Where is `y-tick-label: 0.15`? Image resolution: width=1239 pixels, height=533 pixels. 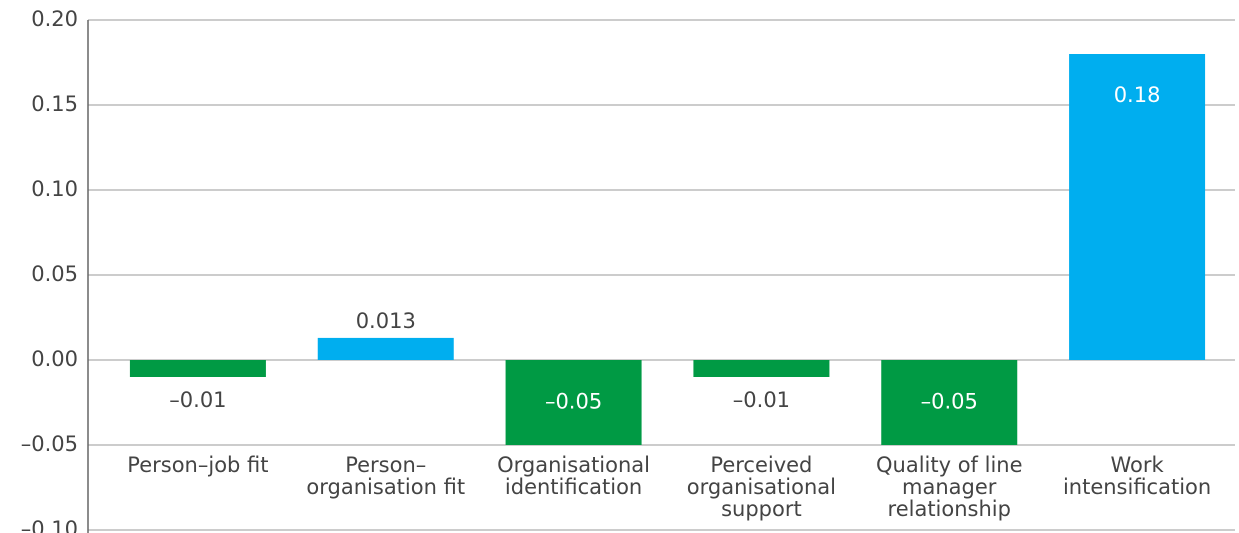
y-tick-label: 0.15 is located at coordinates (54, 104).